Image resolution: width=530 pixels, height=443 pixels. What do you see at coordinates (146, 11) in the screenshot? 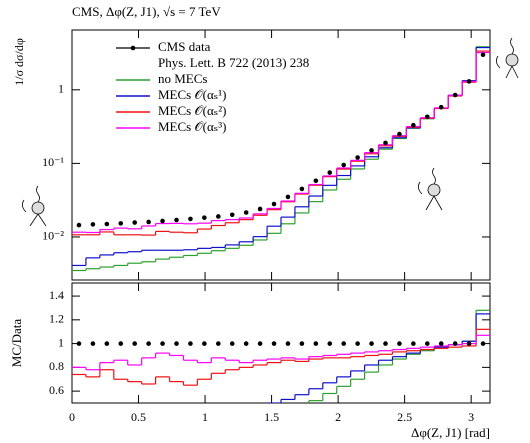
I see `chart-title: CMS, Δφ(Z, J1), √s = 7 TeV` at bounding box center [146, 11].